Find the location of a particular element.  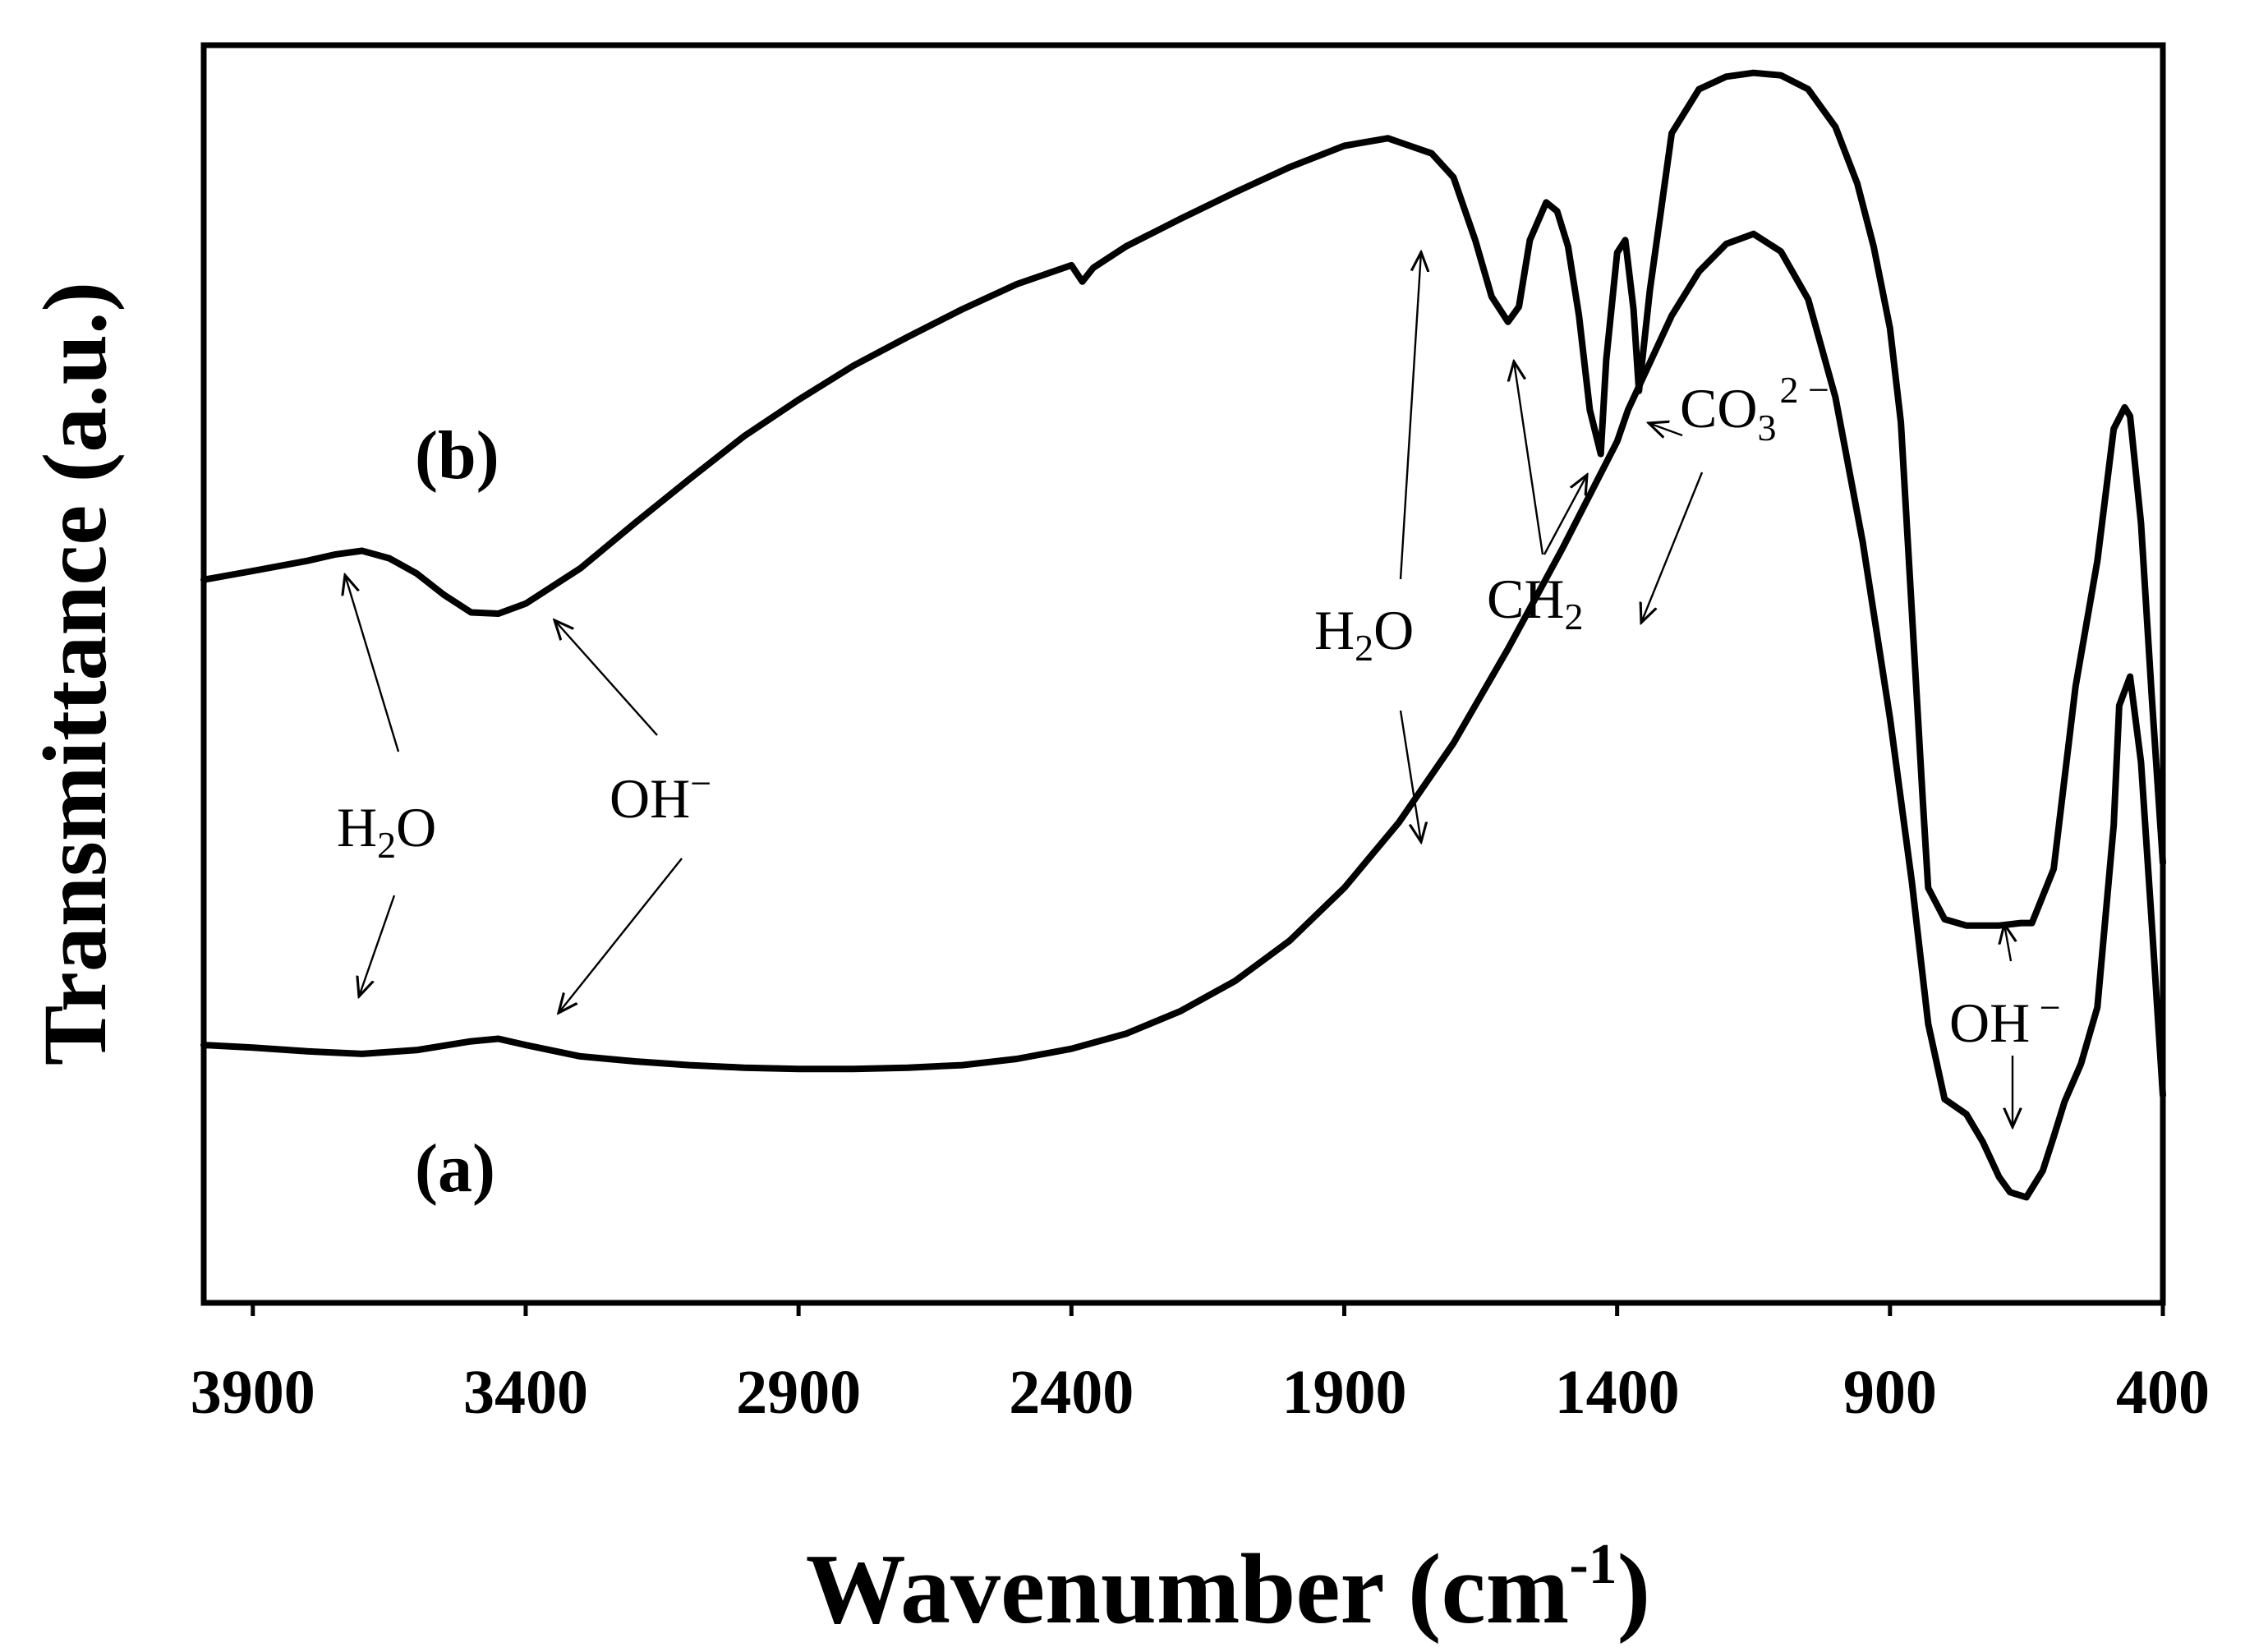

x-tick-label-3400: 3400 is located at coordinates (526, 1392).